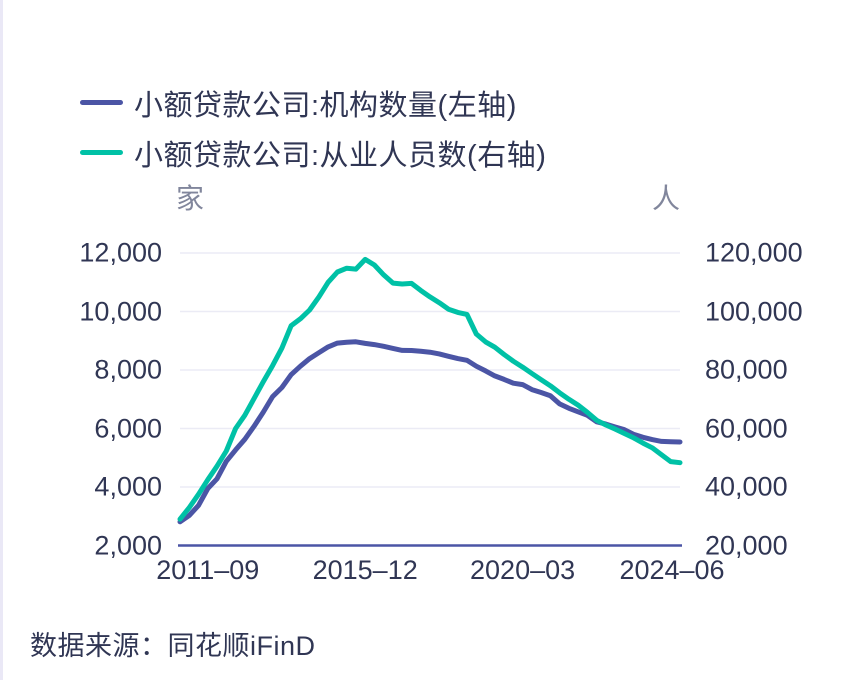  Describe the element at coordinates (128, 369) in the screenshot. I see `left-axis-tick-label: 8,000` at that location.